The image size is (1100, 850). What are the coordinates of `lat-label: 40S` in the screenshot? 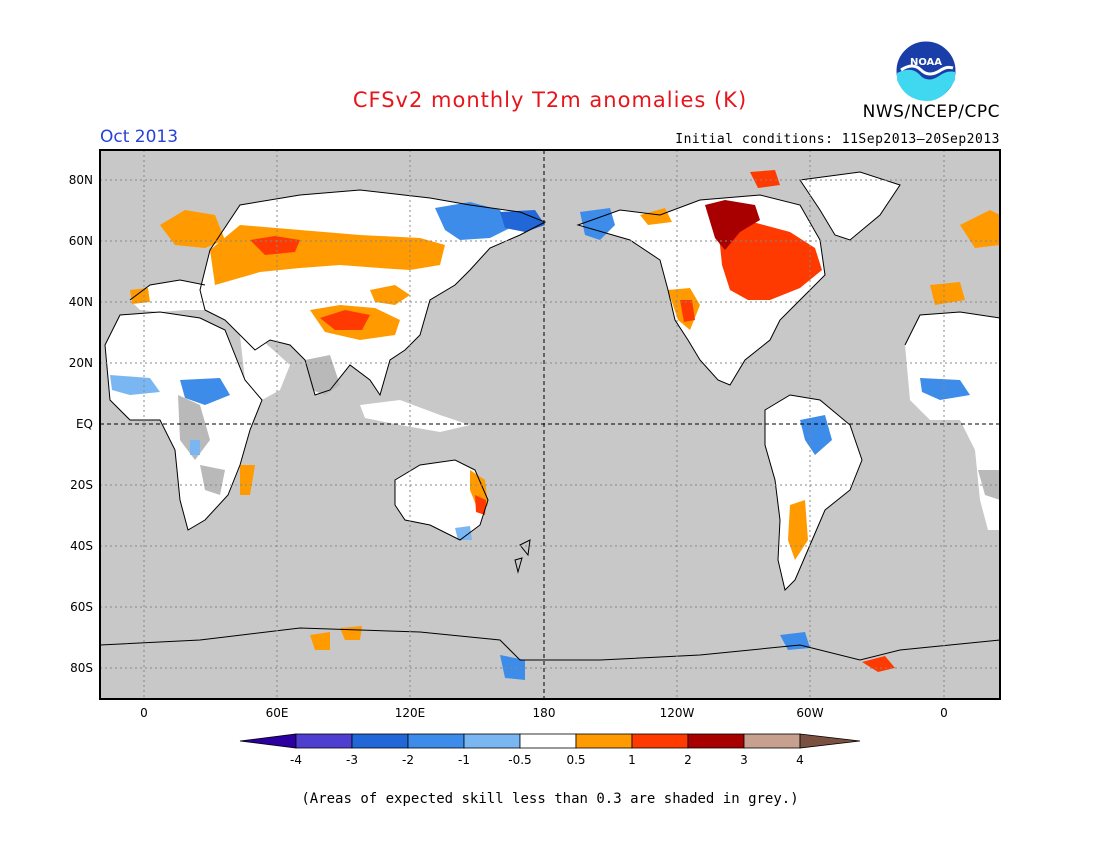 It's located at (81, 546).